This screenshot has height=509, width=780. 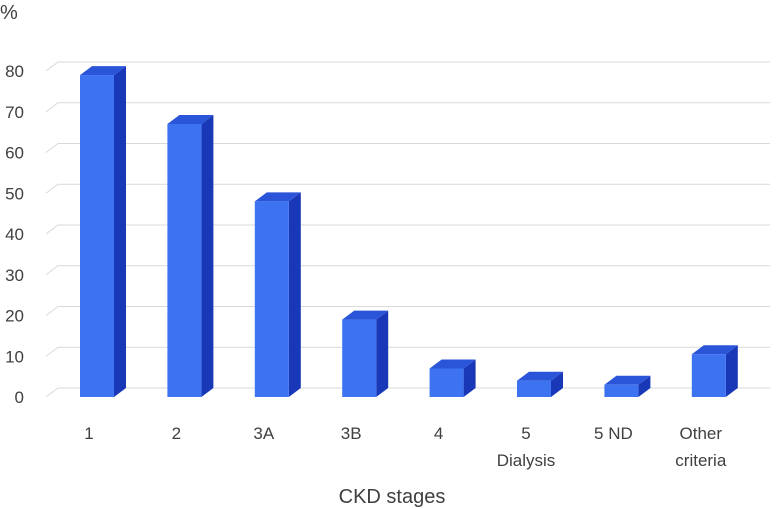 What do you see at coordinates (438, 433) in the screenshot?
I see `x-tick-label: 4` at bounding box center [438, 433].